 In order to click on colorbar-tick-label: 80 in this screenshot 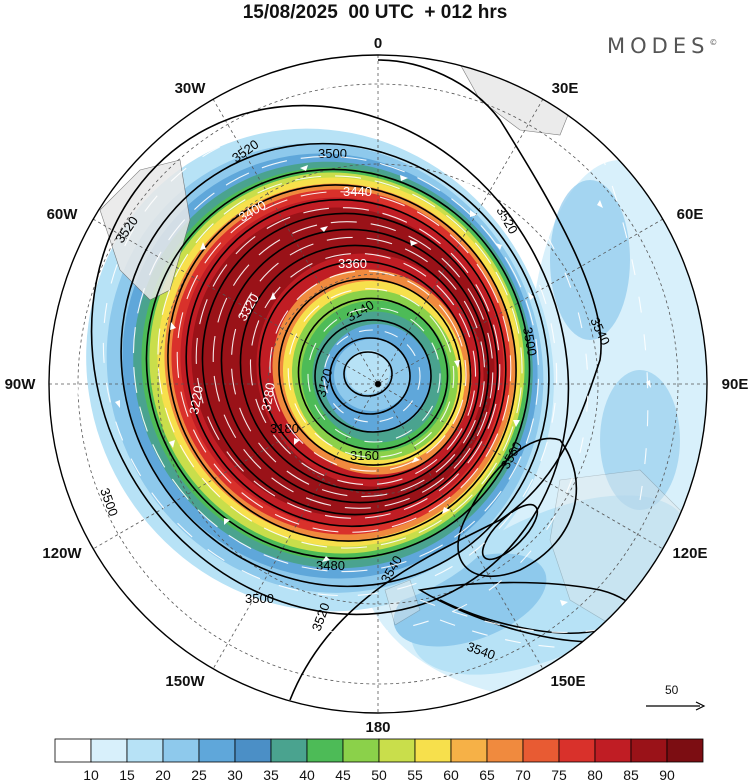, I will do `click(595, 774)`.